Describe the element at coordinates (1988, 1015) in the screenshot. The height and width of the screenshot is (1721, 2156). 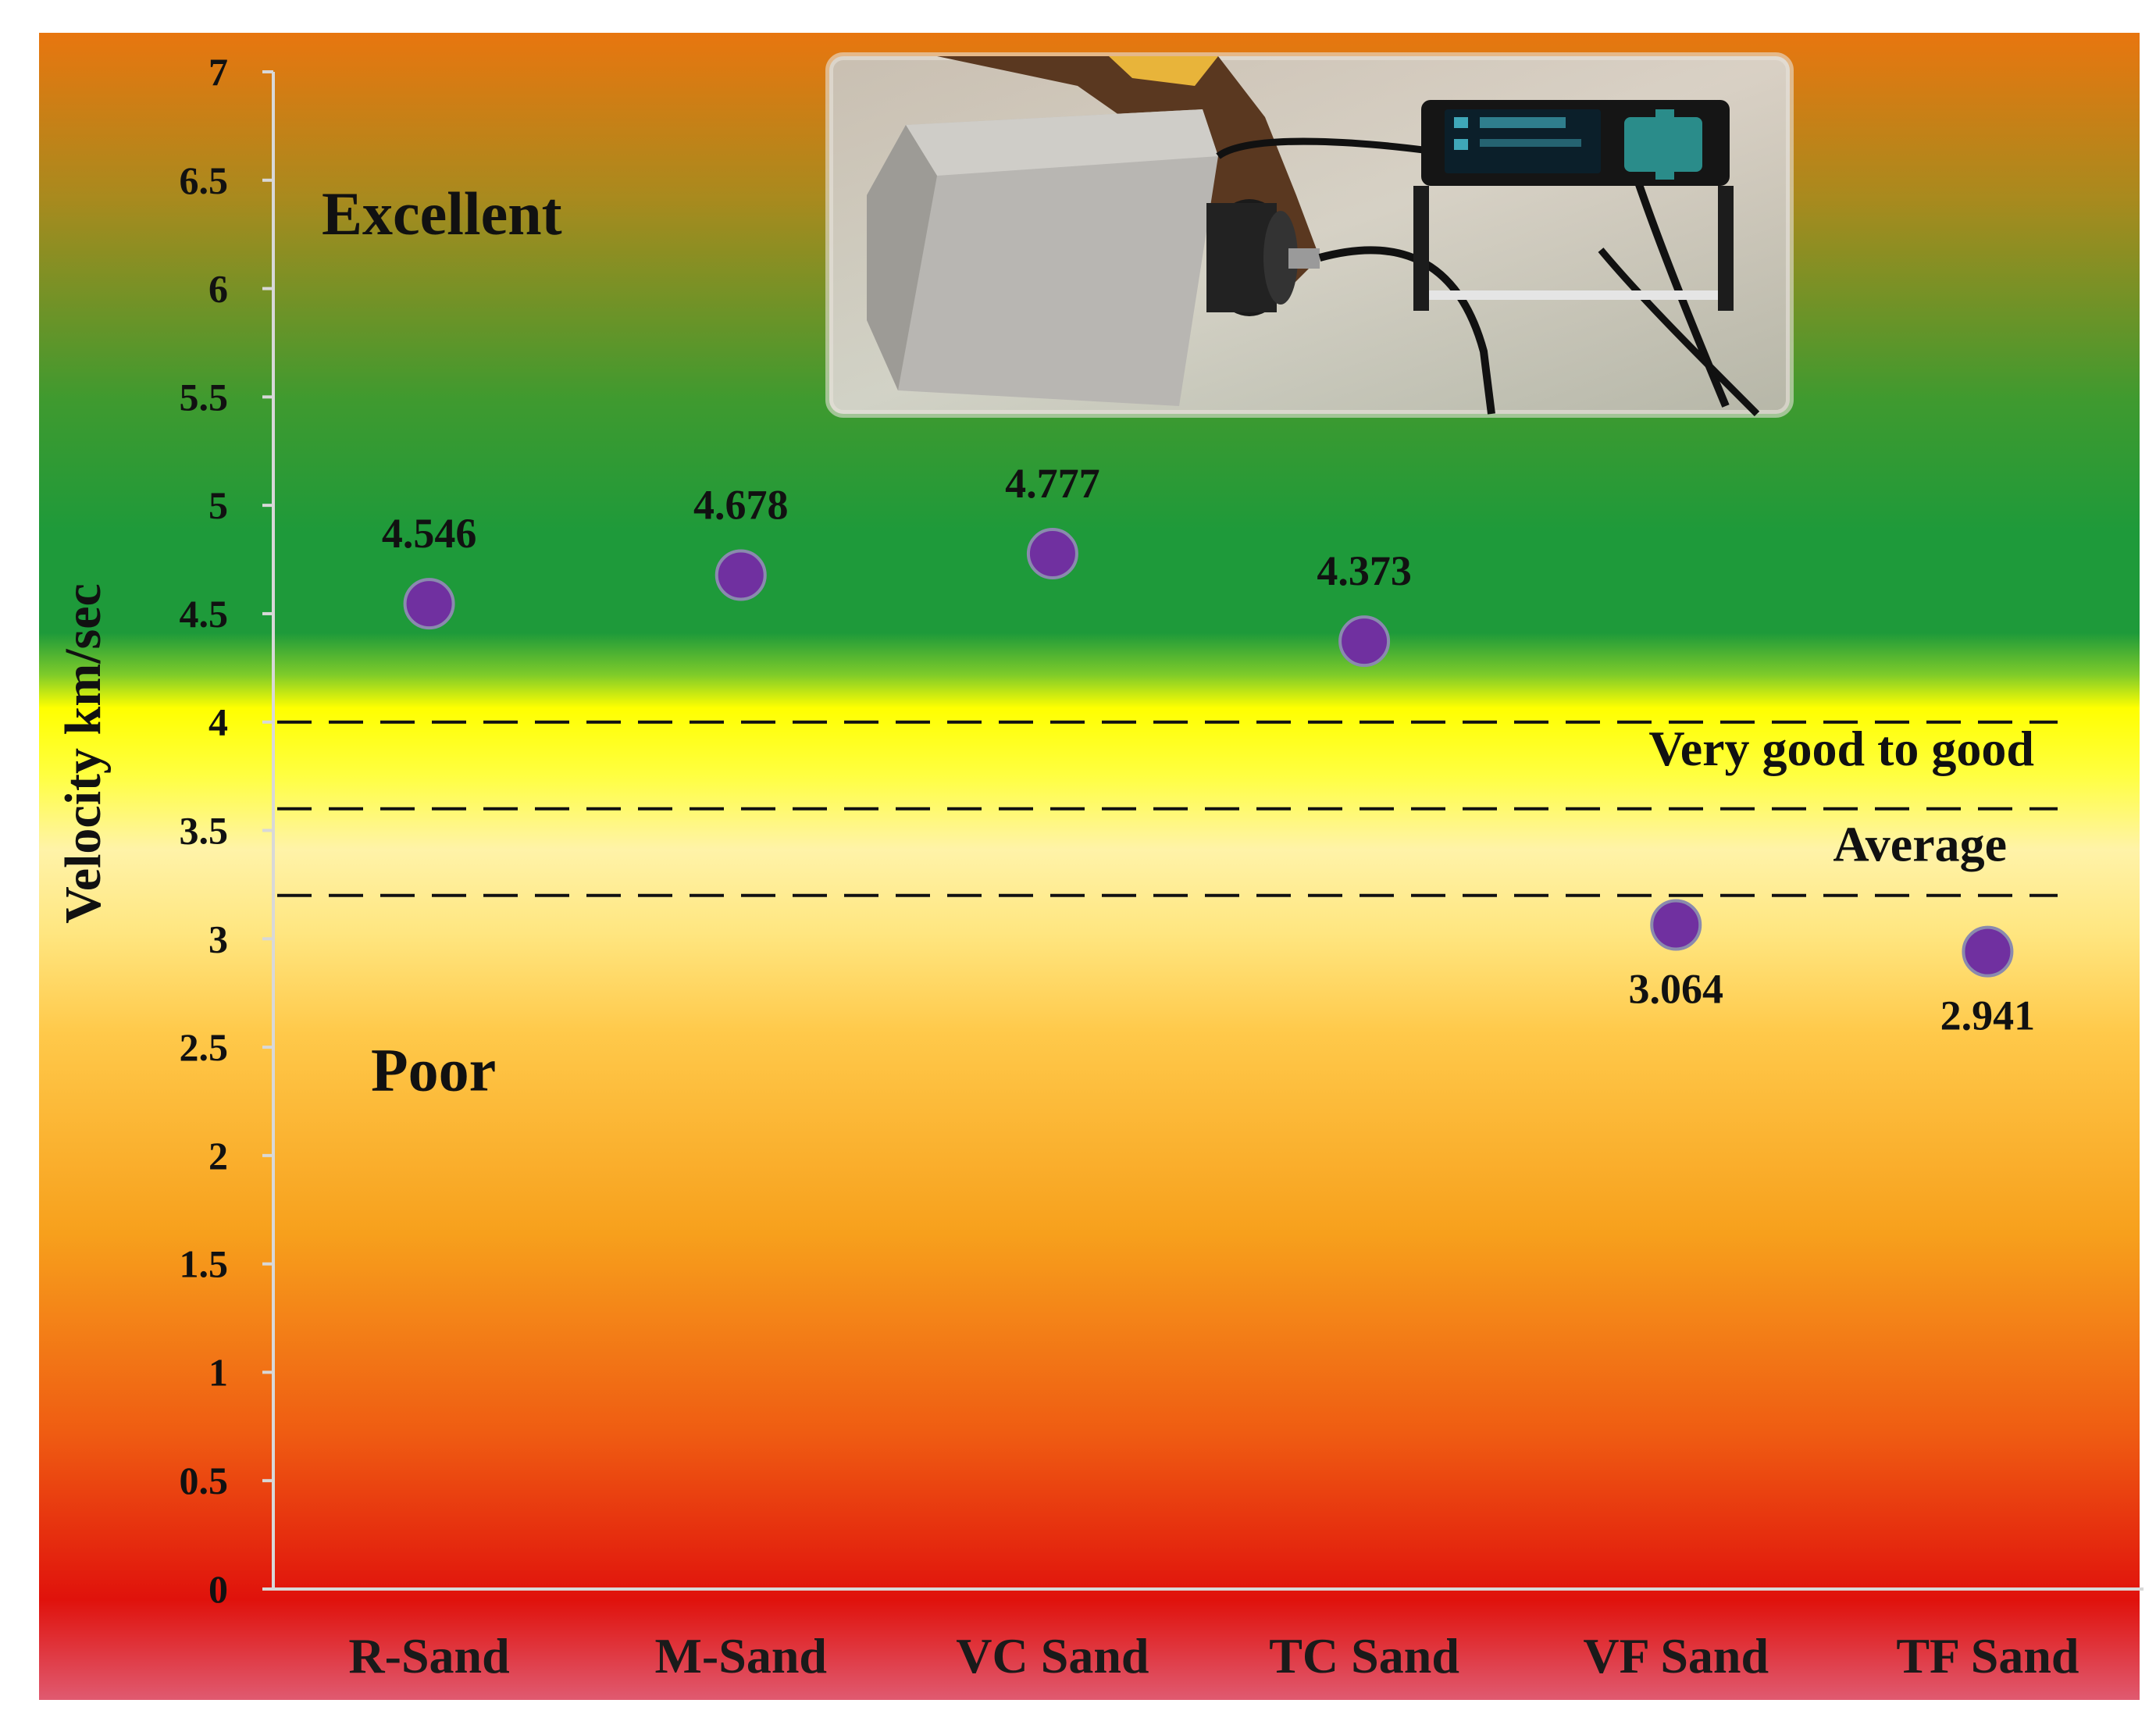
I see `data-value-label: 2.941` at that location.